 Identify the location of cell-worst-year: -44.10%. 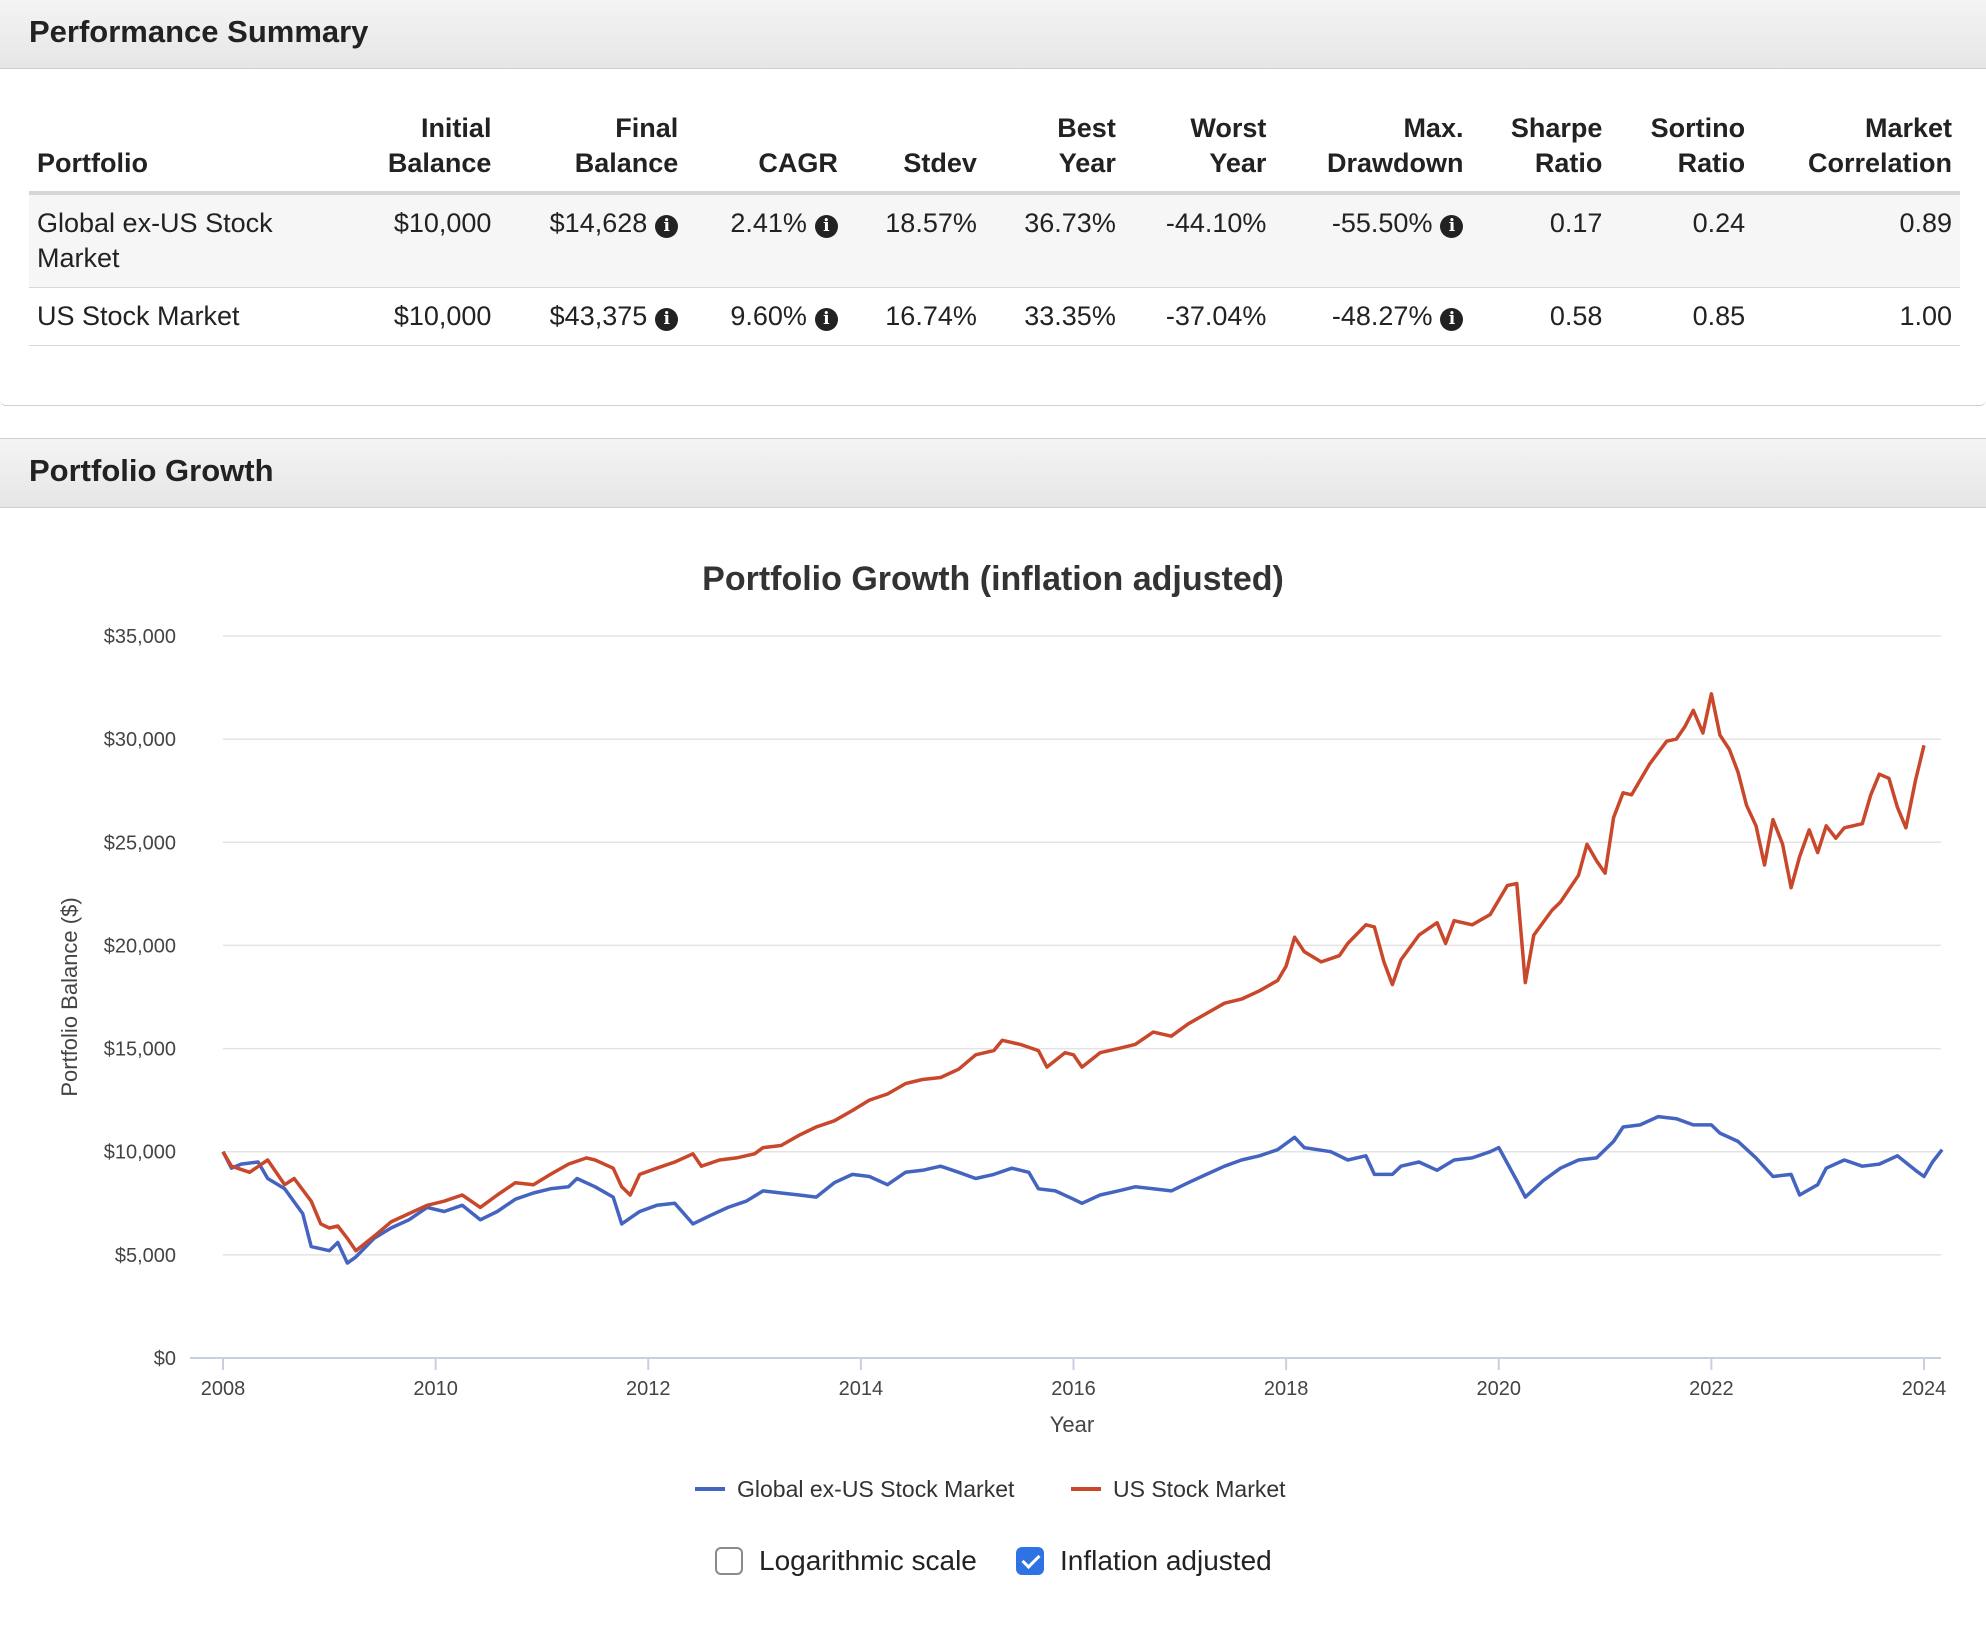
(1199, 240).